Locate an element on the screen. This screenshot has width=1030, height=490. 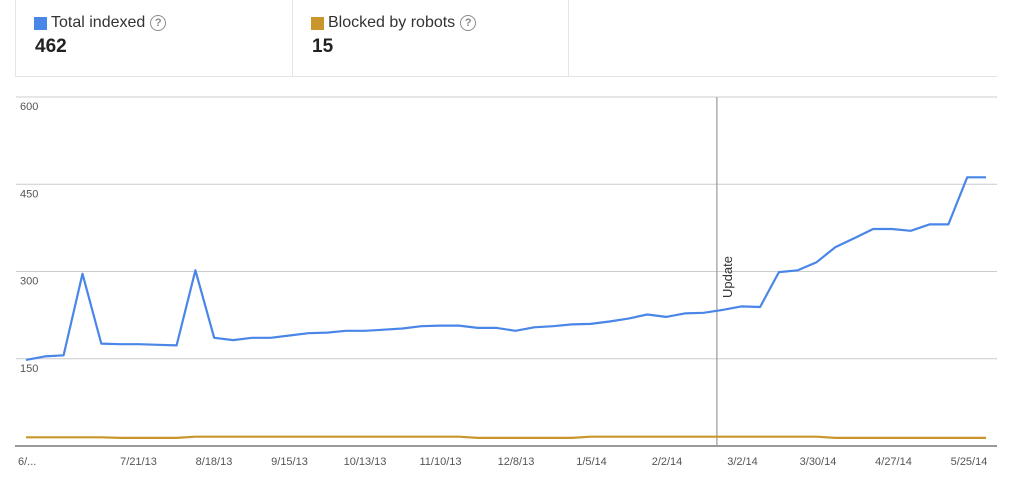
x-tick-label: 11/10/13 is located at coordinates (440, 462).